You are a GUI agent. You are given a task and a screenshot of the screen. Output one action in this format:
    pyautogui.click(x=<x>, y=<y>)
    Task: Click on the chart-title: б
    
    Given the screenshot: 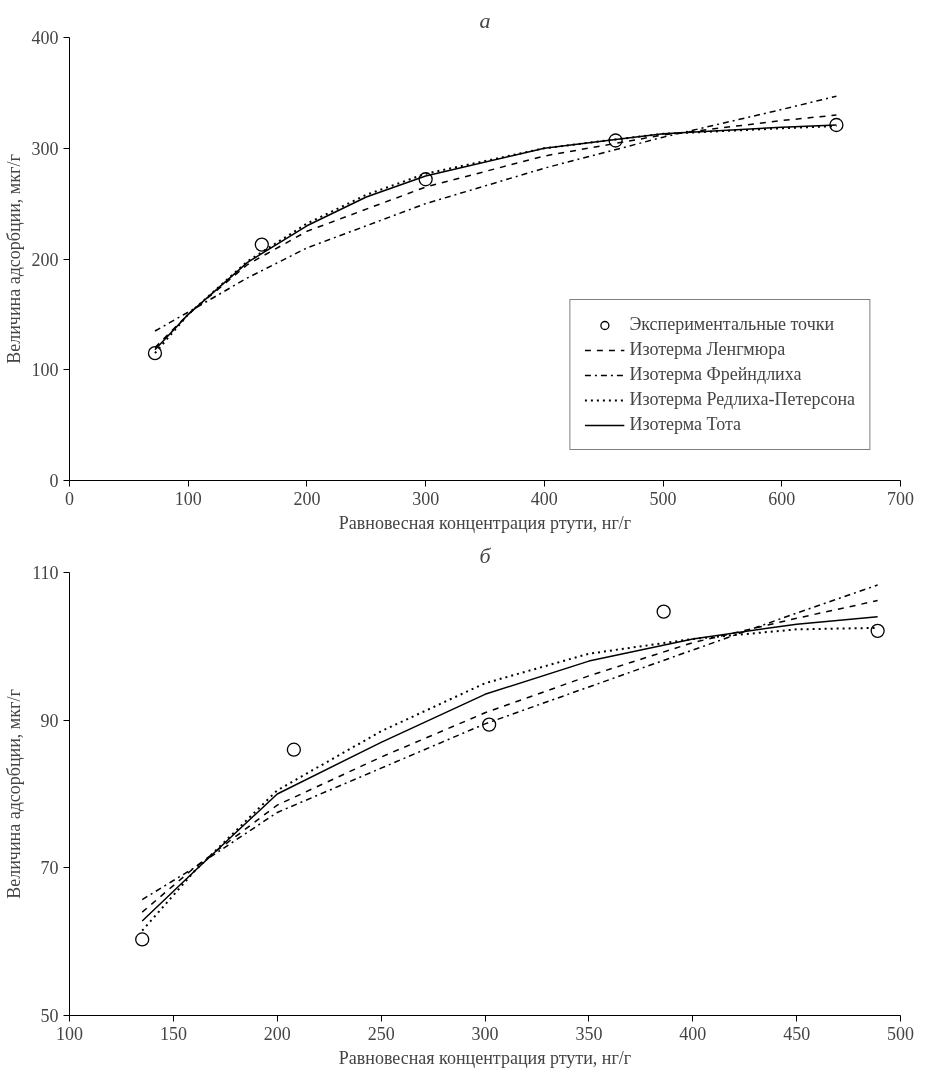 What is the action you would take?
    pyautogui.click(x=485, y=555)
    